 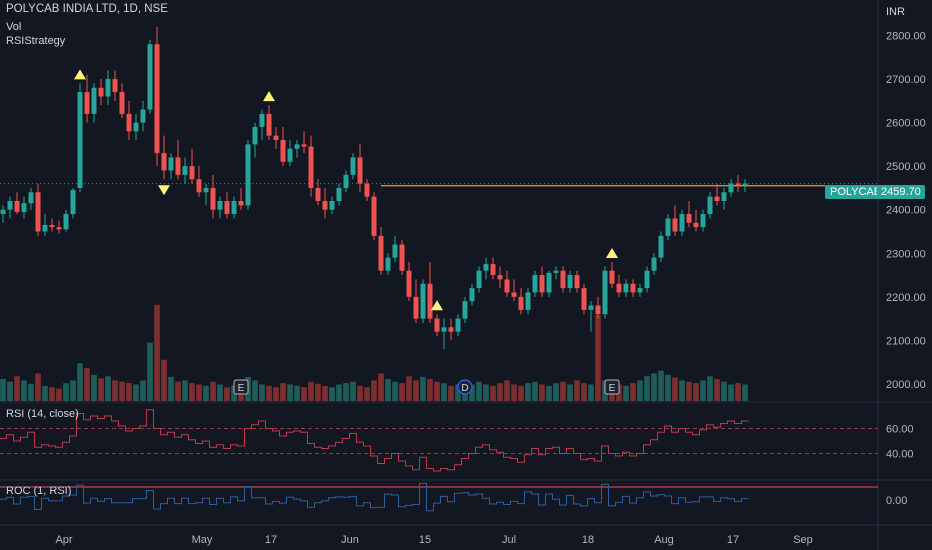 What do you see at coordinates (87, 9) in the screenshot?
I see `chart-title: POLYCAB INDIA LTD, 1D, NSE` at bounding box center [87, 9].